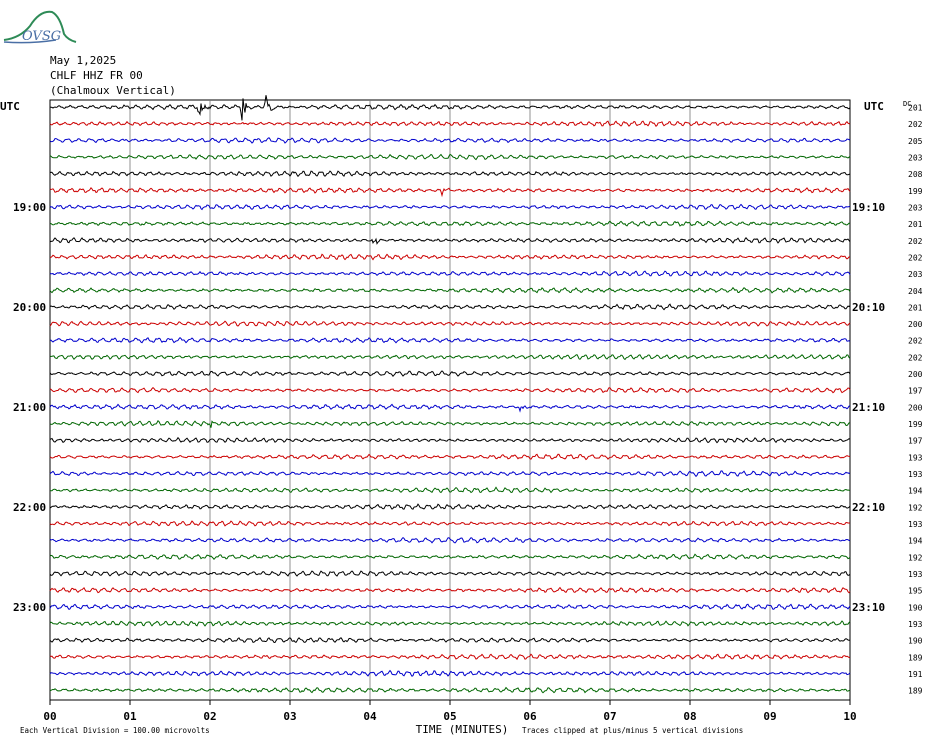  I want to click on left-time-label: 22:00, so click(29, 507).